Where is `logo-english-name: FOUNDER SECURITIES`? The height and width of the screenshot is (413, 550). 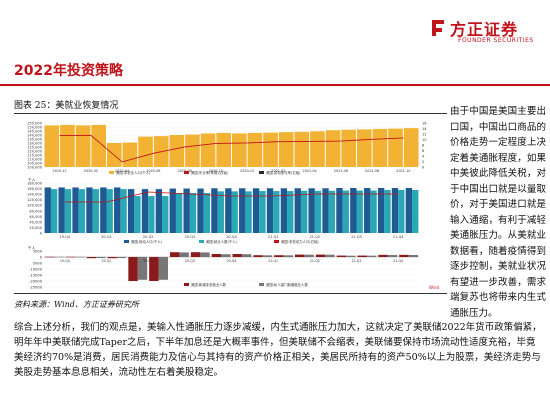 logo-english-name: FOUNDER SECURITIES is located at coordinates (496, 40).